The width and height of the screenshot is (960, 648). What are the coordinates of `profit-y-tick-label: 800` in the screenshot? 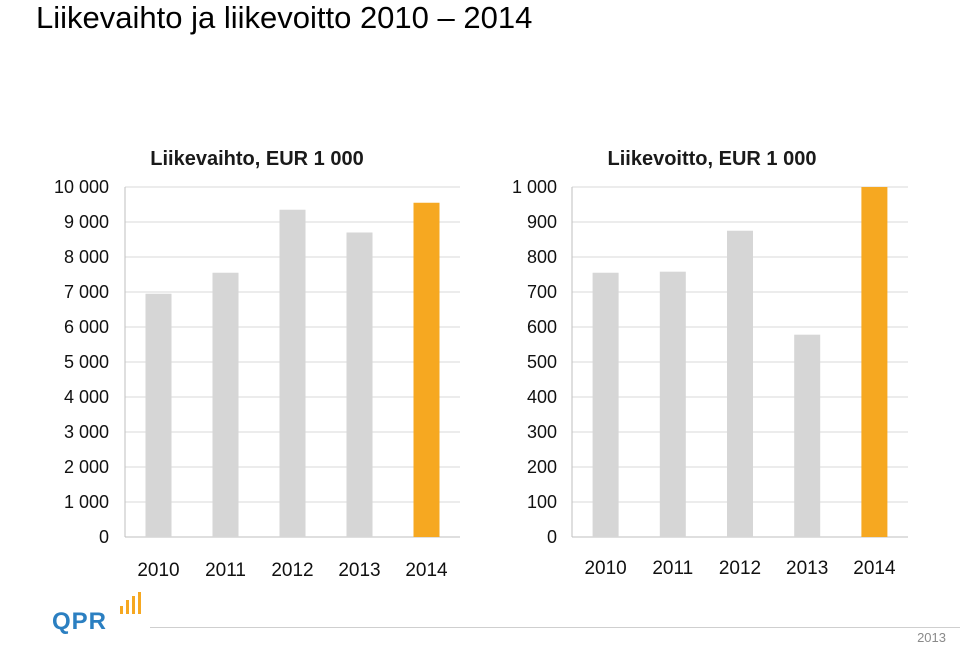 It's located at (542, 257).